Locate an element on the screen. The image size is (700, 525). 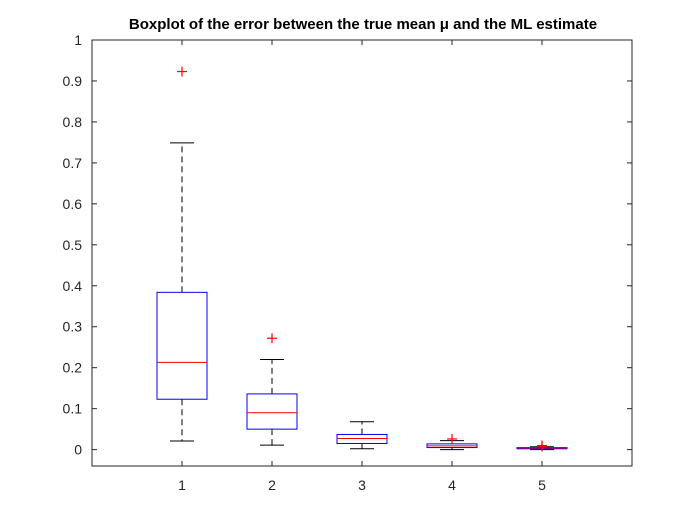
x-tick-label-1: 2 is located at coordinates (272, 485).